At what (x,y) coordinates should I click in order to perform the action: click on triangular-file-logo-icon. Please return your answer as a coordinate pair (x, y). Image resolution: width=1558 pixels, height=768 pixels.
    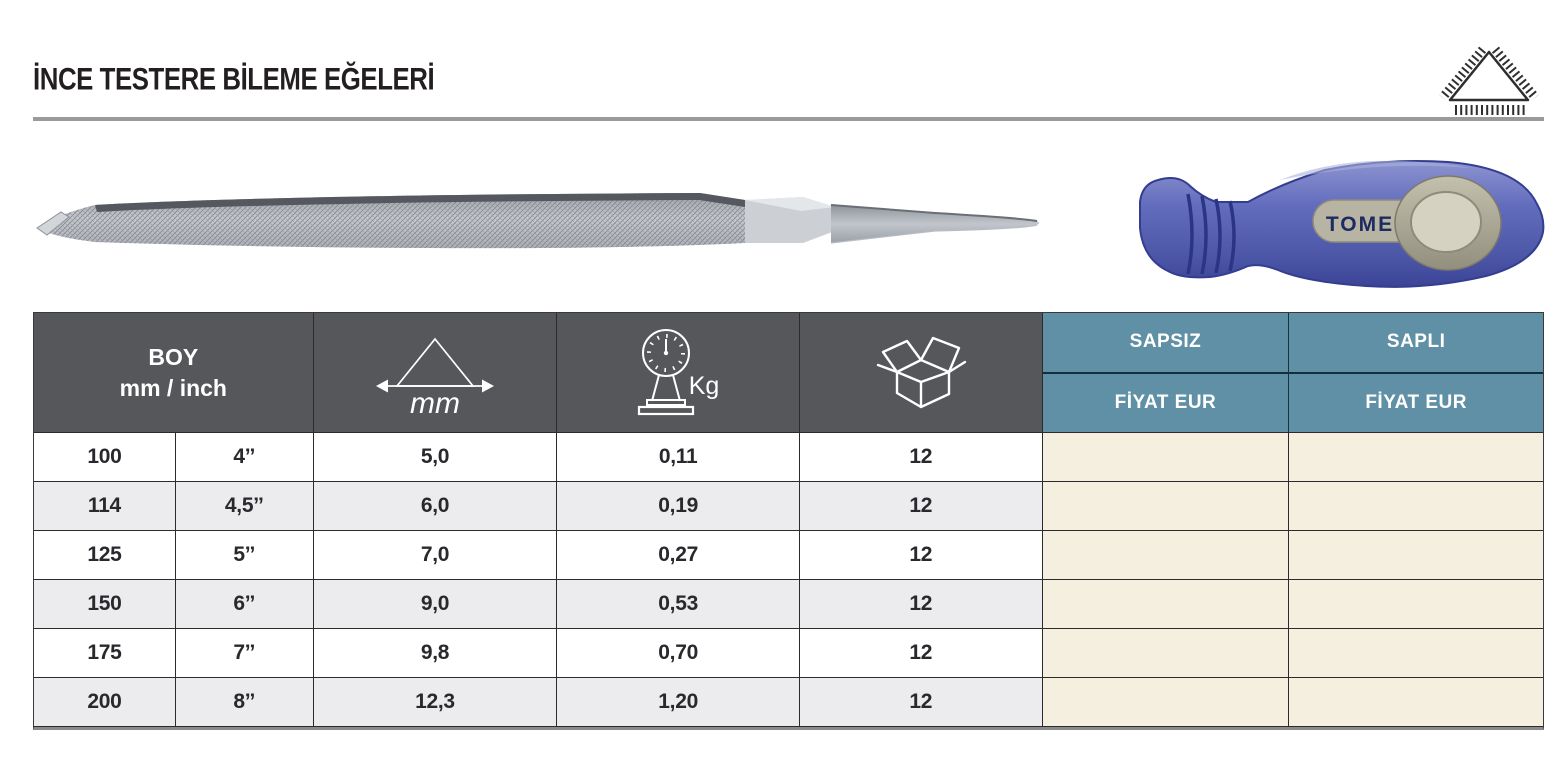
    Looking at the image, I should click on (1489, 80).